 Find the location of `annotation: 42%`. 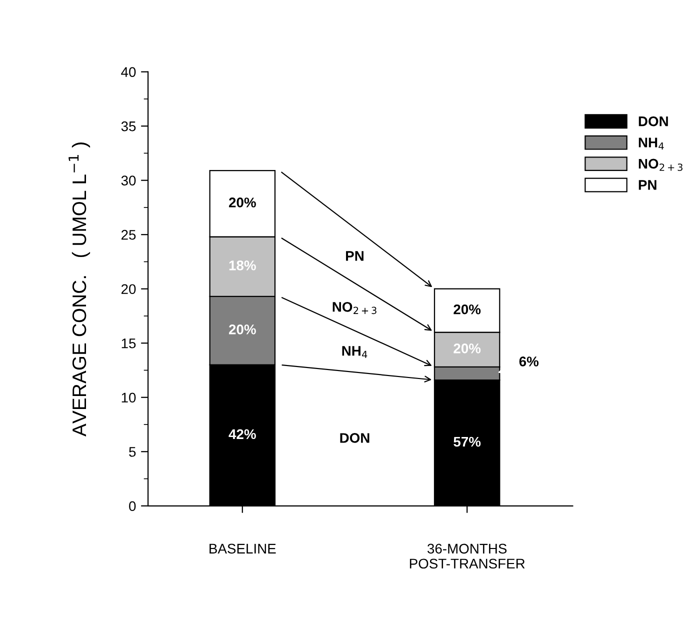

annotation: 42% is located at coordinates (242, 434).